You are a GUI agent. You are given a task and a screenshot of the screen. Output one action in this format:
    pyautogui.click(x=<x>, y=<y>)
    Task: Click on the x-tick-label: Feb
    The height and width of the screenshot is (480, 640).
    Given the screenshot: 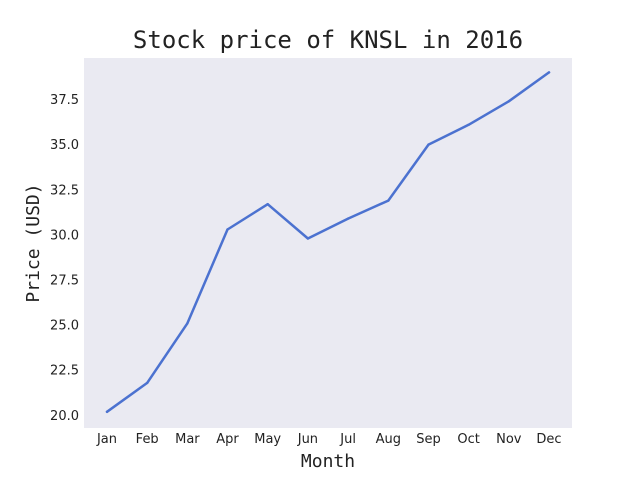 What is the action you would take?
    pyautogui.click(x=147, y=439)
    